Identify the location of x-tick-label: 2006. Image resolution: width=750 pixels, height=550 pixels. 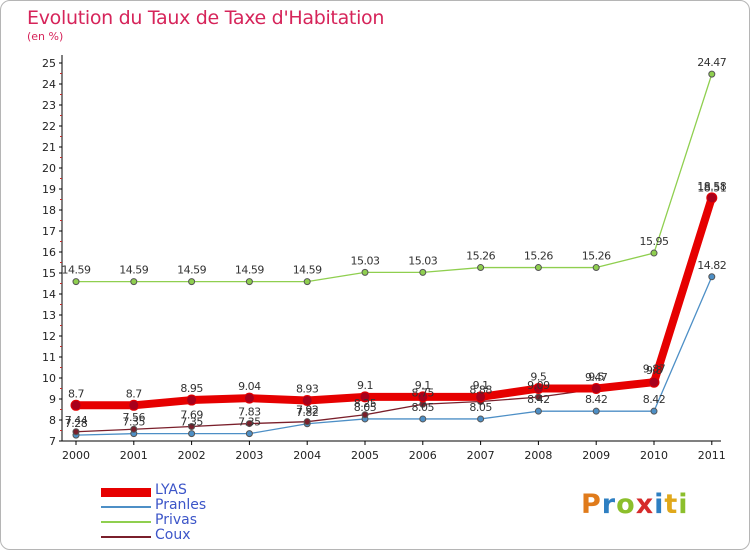
(423, 455).